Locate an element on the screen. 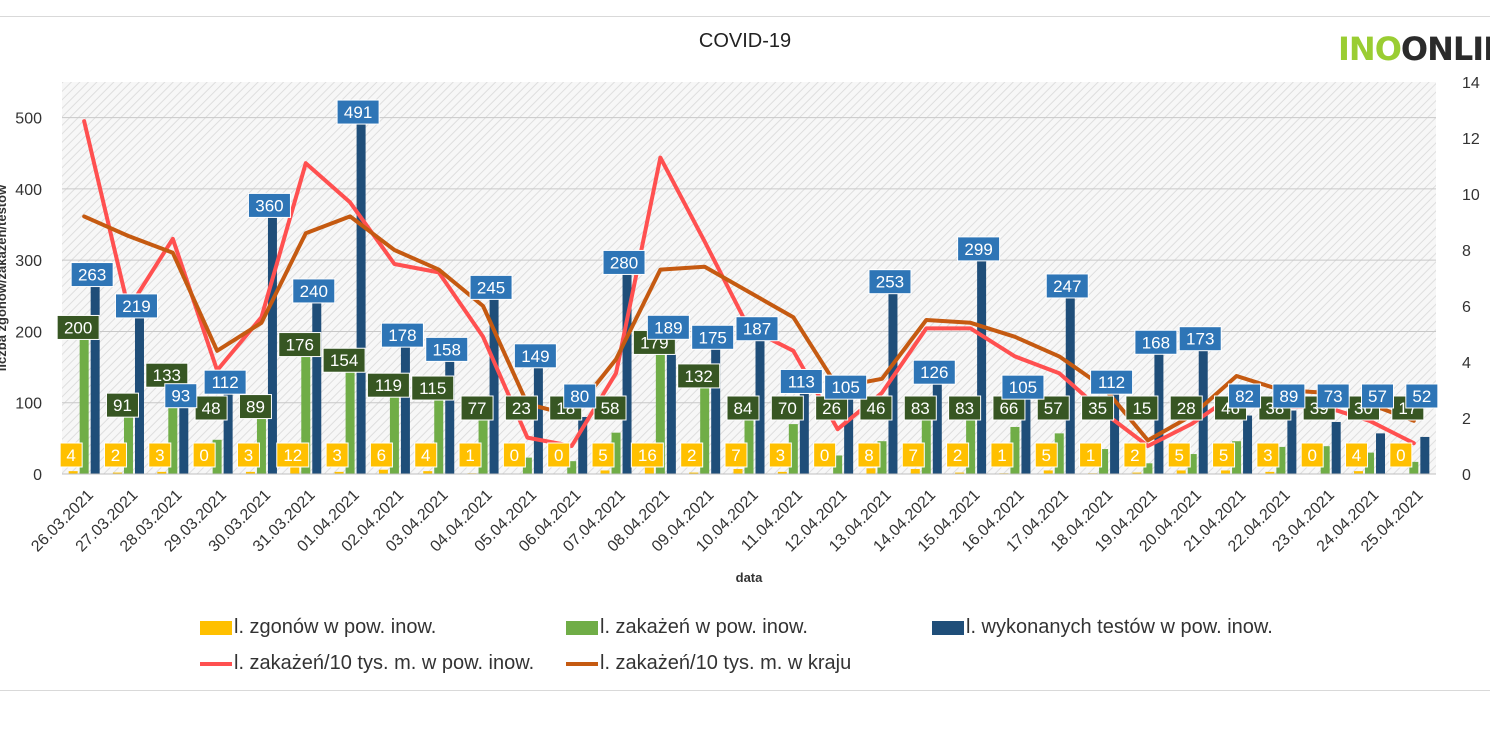 The height and width of the screenshot is (736, 1490). y-tick-label: 400 is located at coordinates (28, 190).